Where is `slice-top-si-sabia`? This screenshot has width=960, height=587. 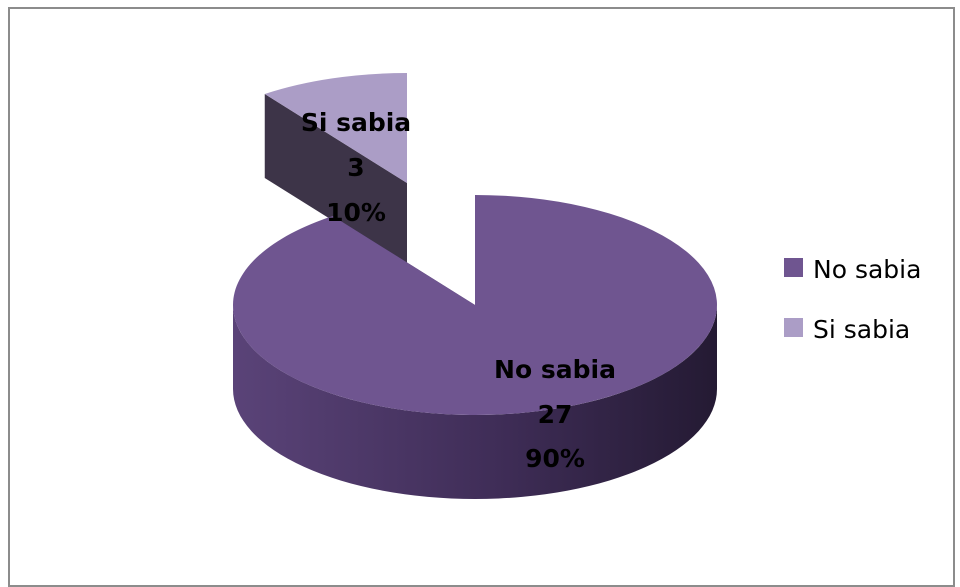 slice-top-si-sabia is located at coordinates (335, 128).